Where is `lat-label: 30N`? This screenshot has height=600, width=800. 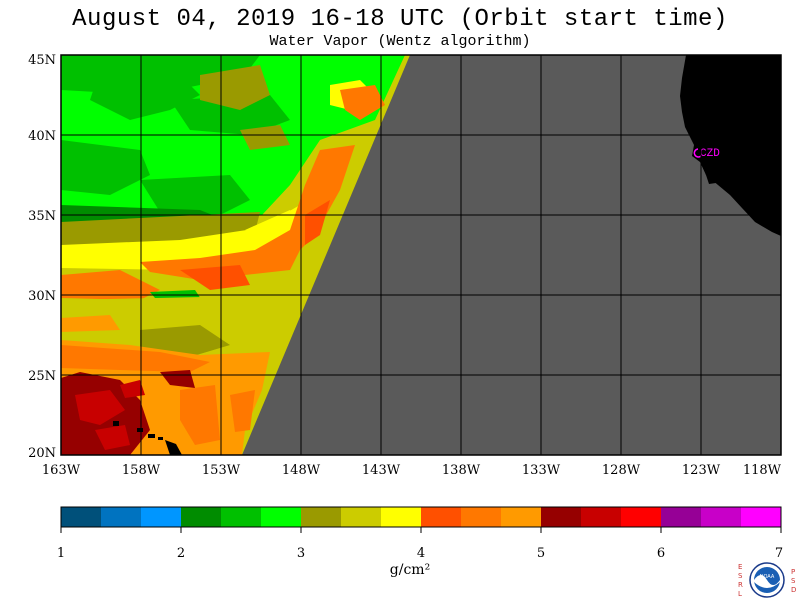 lat-label: 30N is located at coordinates (42, 296).